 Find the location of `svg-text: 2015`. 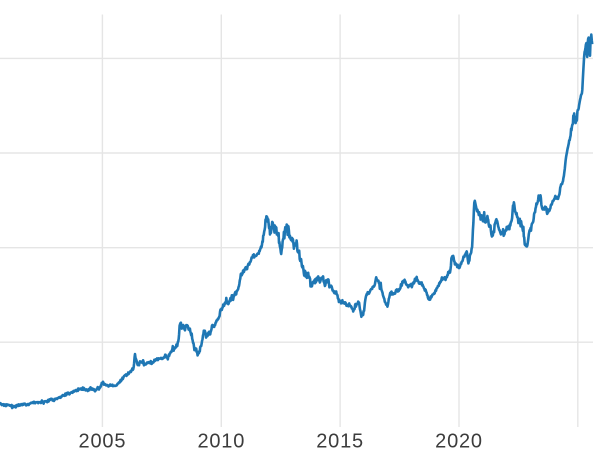

svg-text: 2015 is located at coordinates (340, 440).